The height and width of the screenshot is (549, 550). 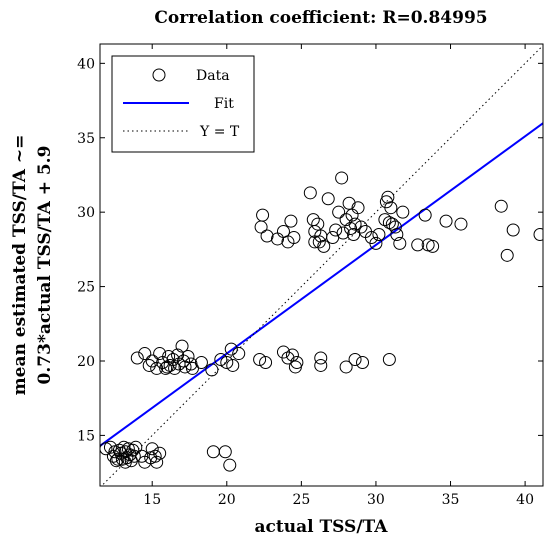 I want to click on legend-label-fit: Fit, so click(x=224, y=104).